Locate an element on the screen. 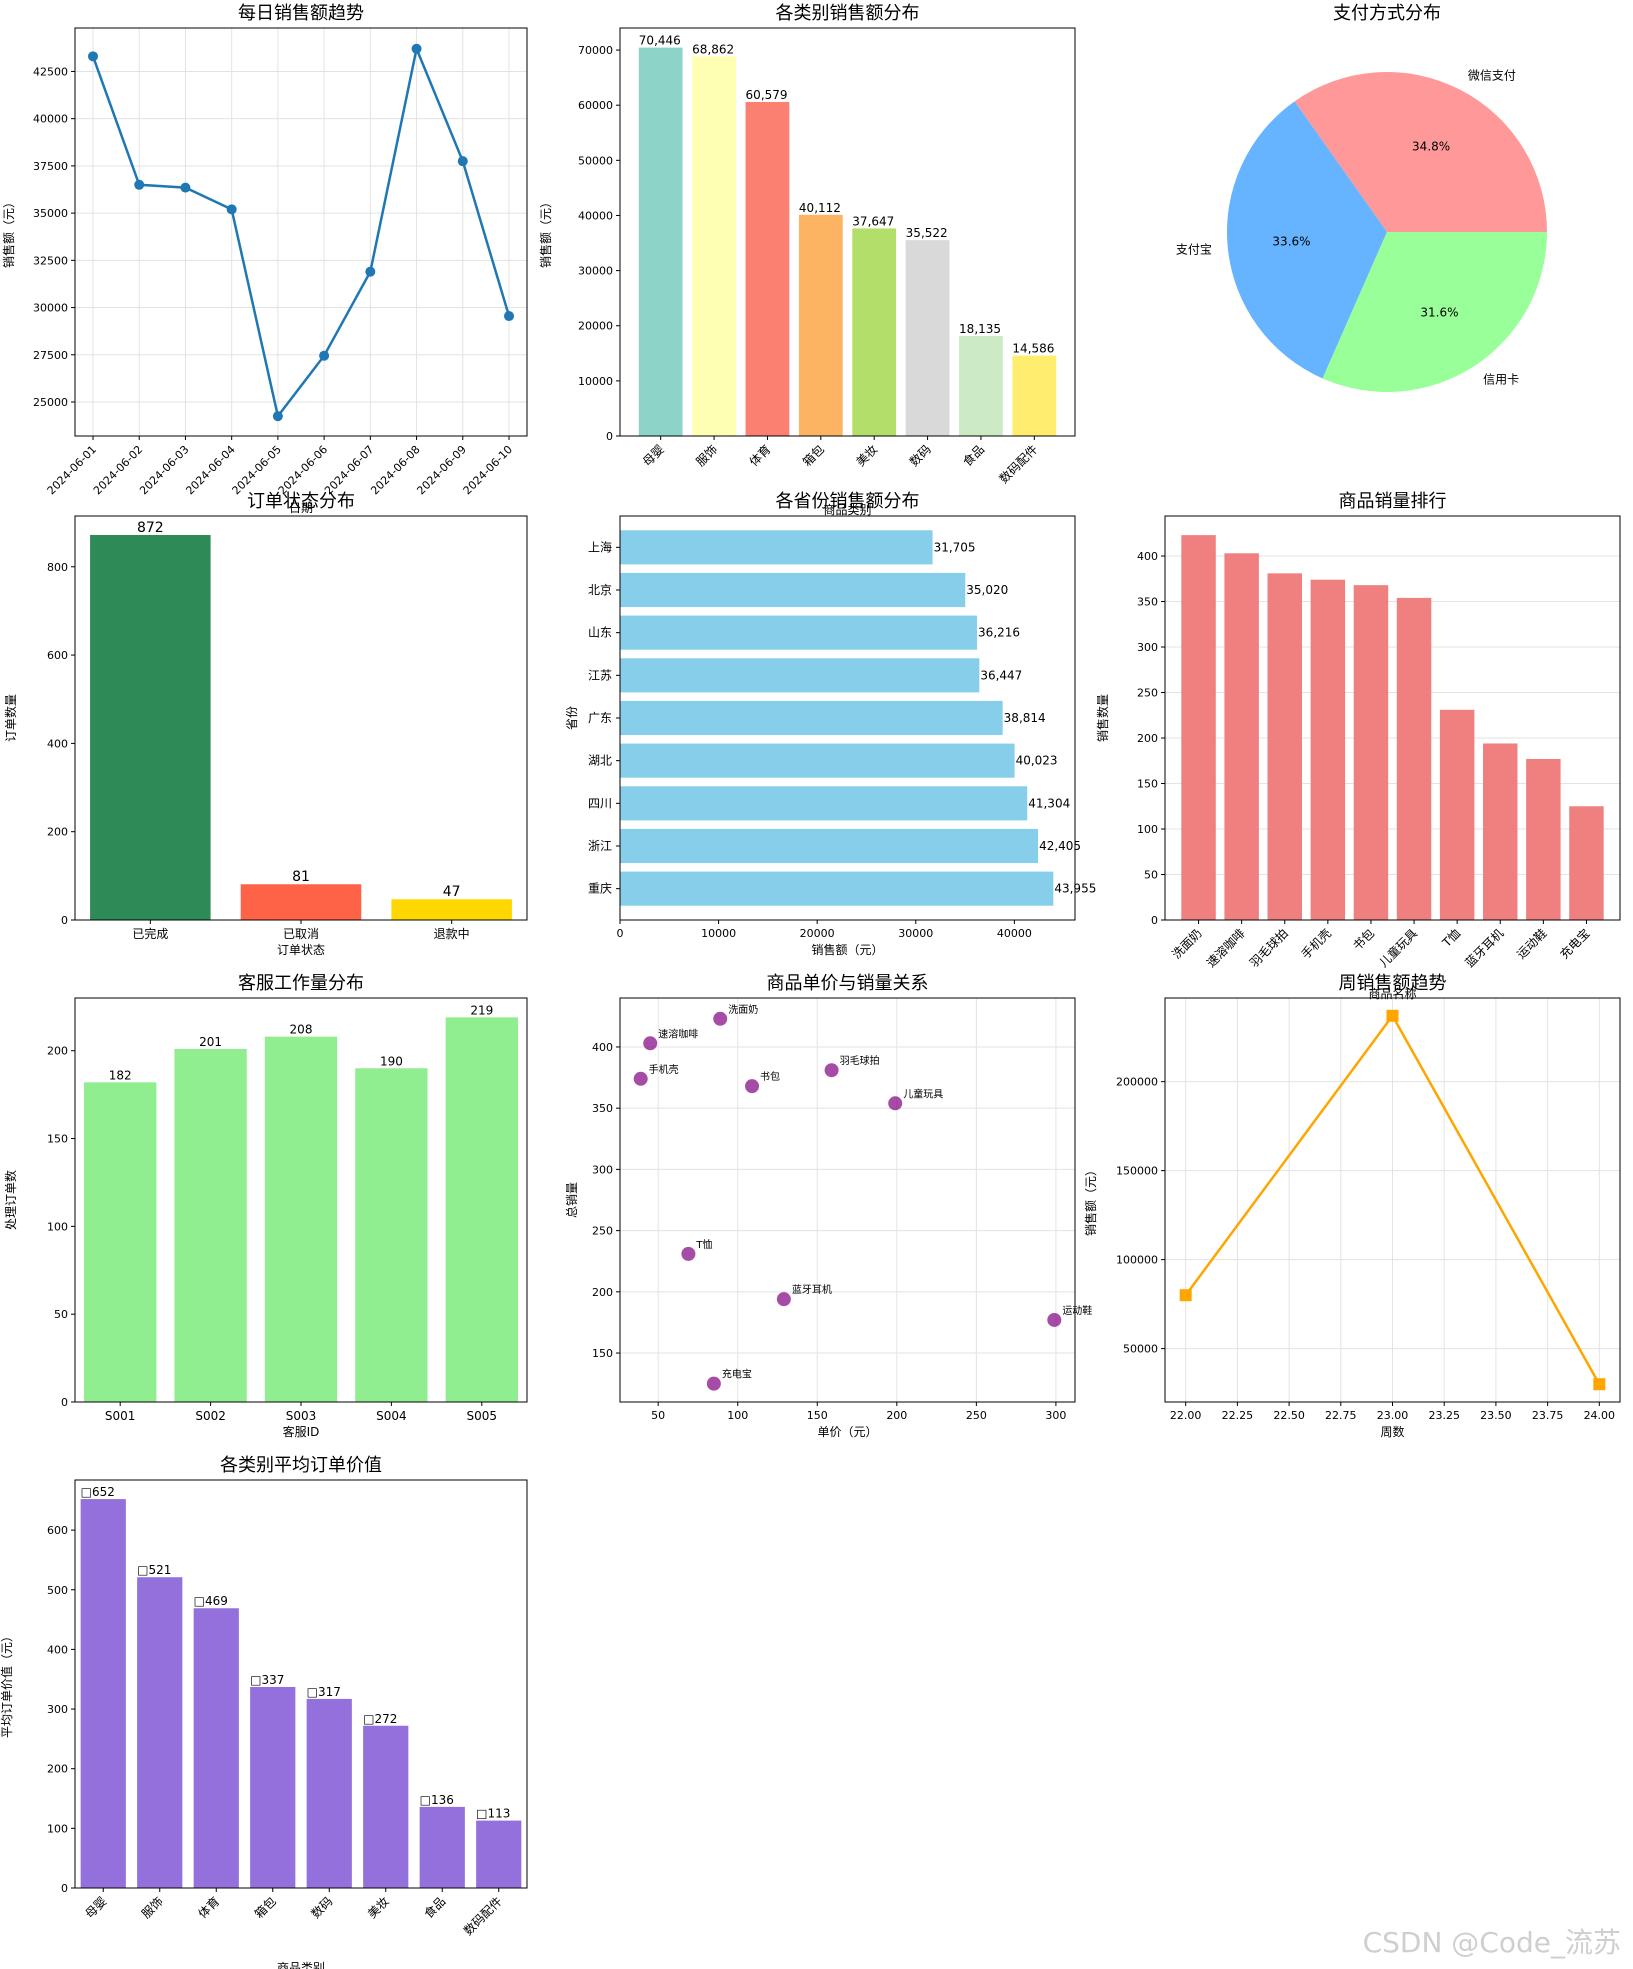 This screenshot has width=1633, height=1969. y-tick-label: 60000 is located at coordinates (595, 105).